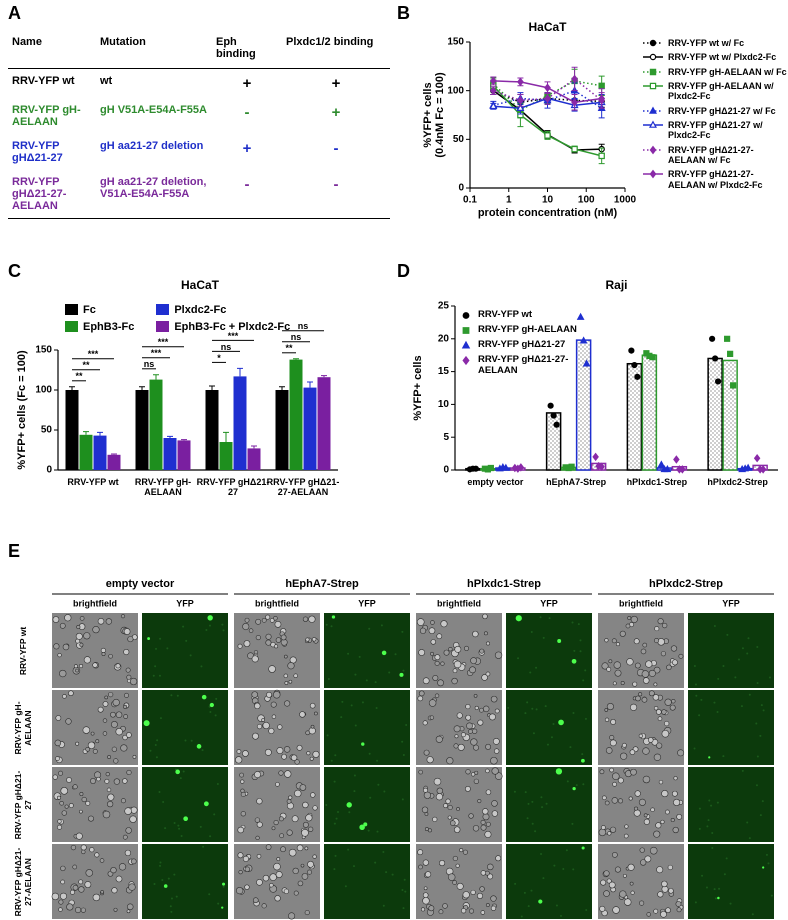  What do you see at coordinates (418, 387) in the screenshot?
I see `y-axis-label: %YFP+ cells` at bounding box center [418, 387].